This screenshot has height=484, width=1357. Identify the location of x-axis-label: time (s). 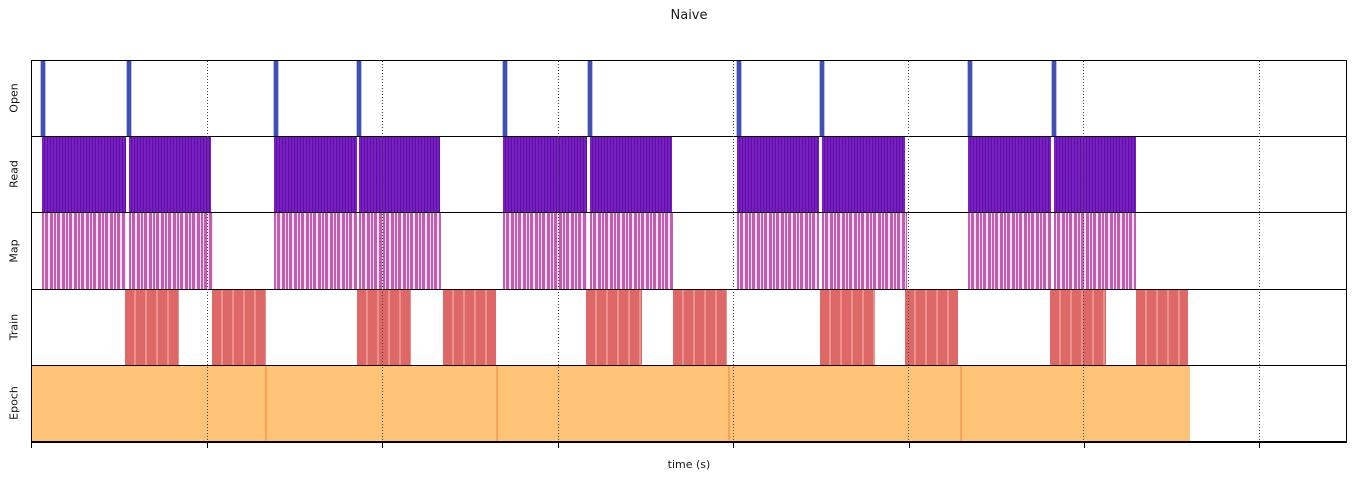
(689, 464).